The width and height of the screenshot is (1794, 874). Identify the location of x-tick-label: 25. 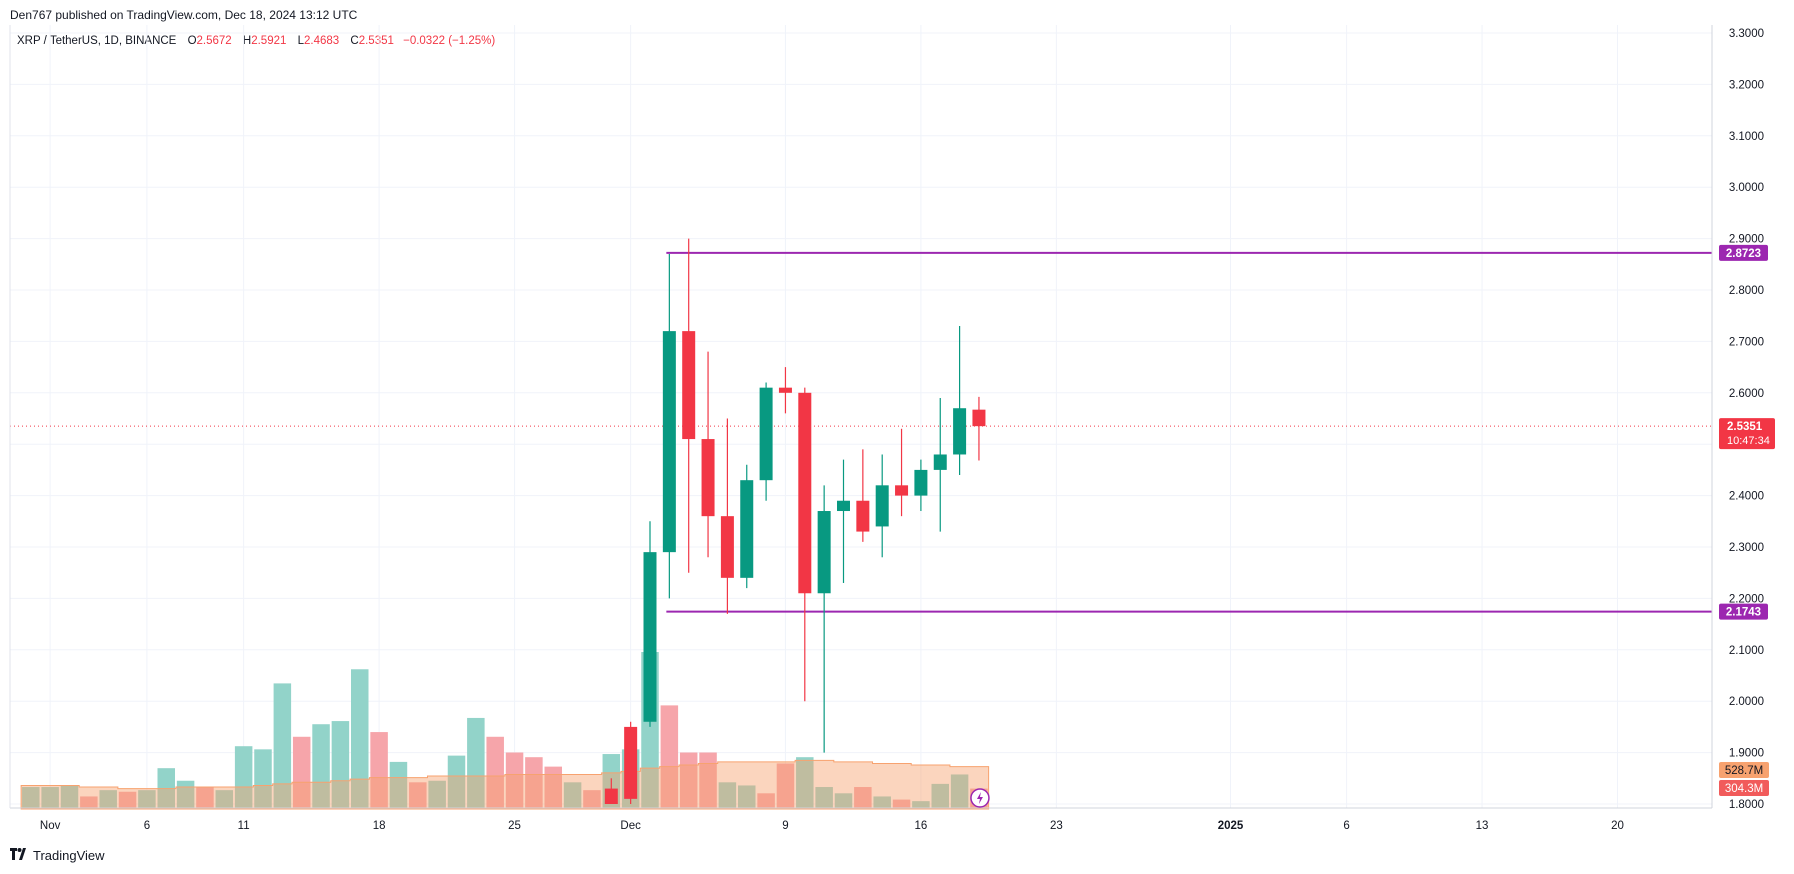
(514, 826).